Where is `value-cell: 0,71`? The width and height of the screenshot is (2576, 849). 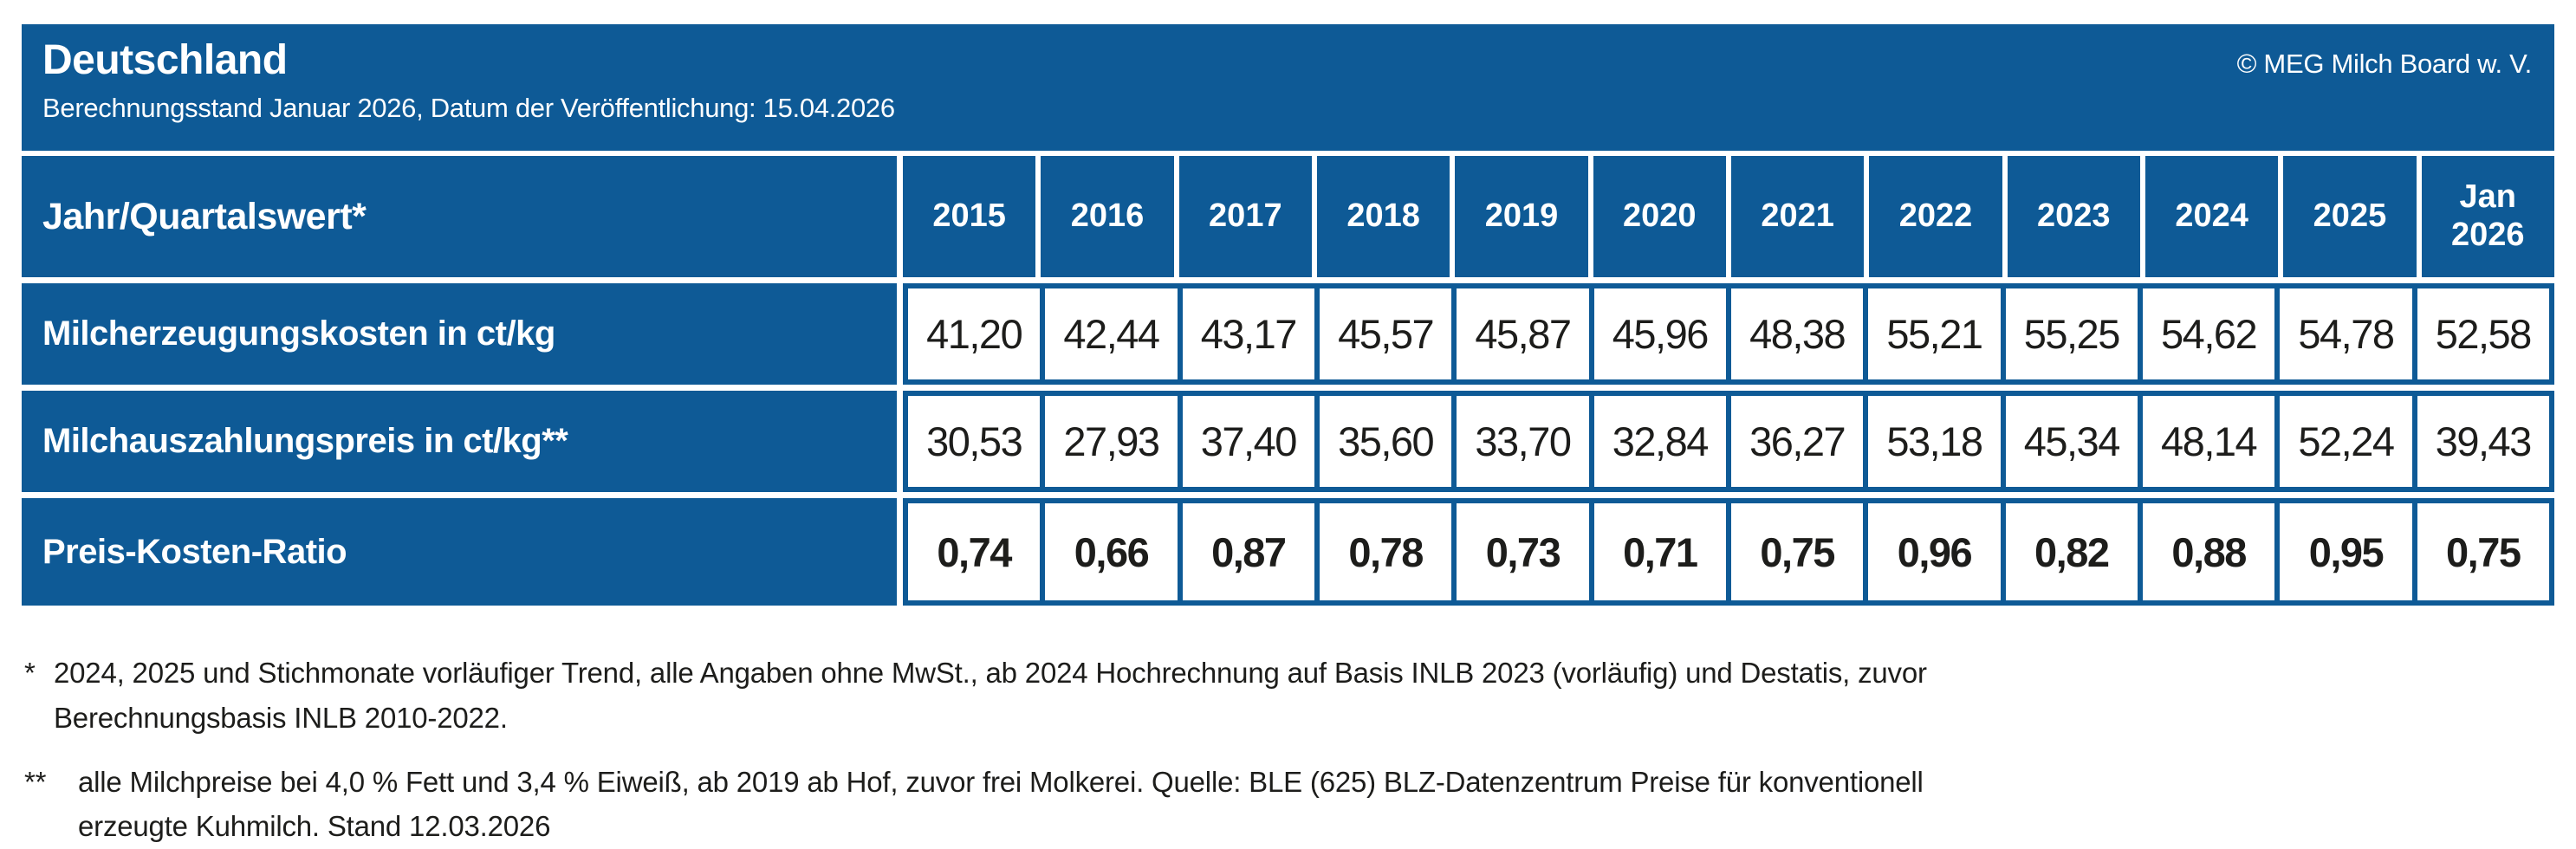 value-cell: 0,71 is located at coordinates (1657, 551).